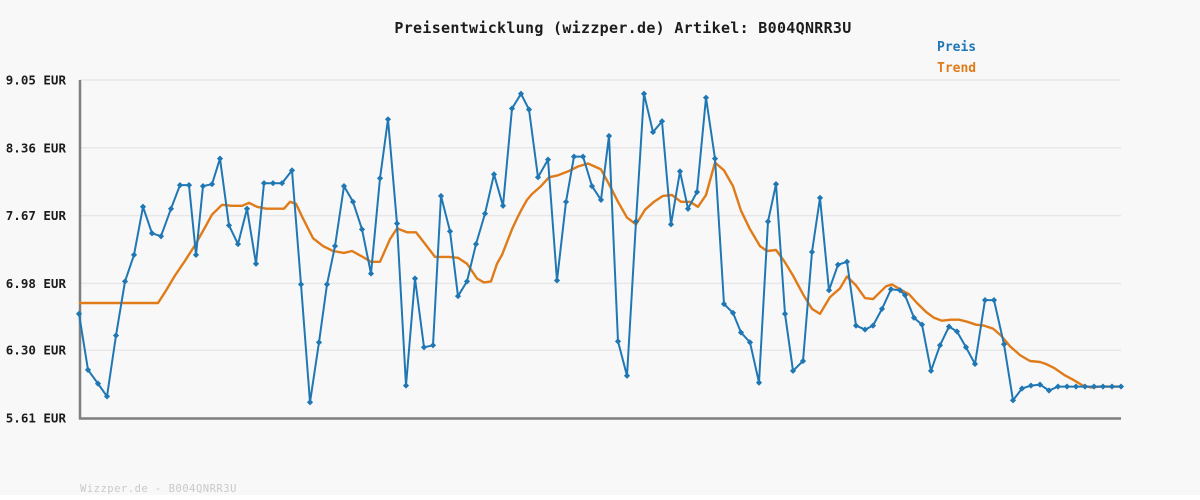 This screenshot has width=1200, height=500. Describe the element at coordinates (36, 215) in the screenshot. I see `y-tick-label: 7.67 EUR` at that location.